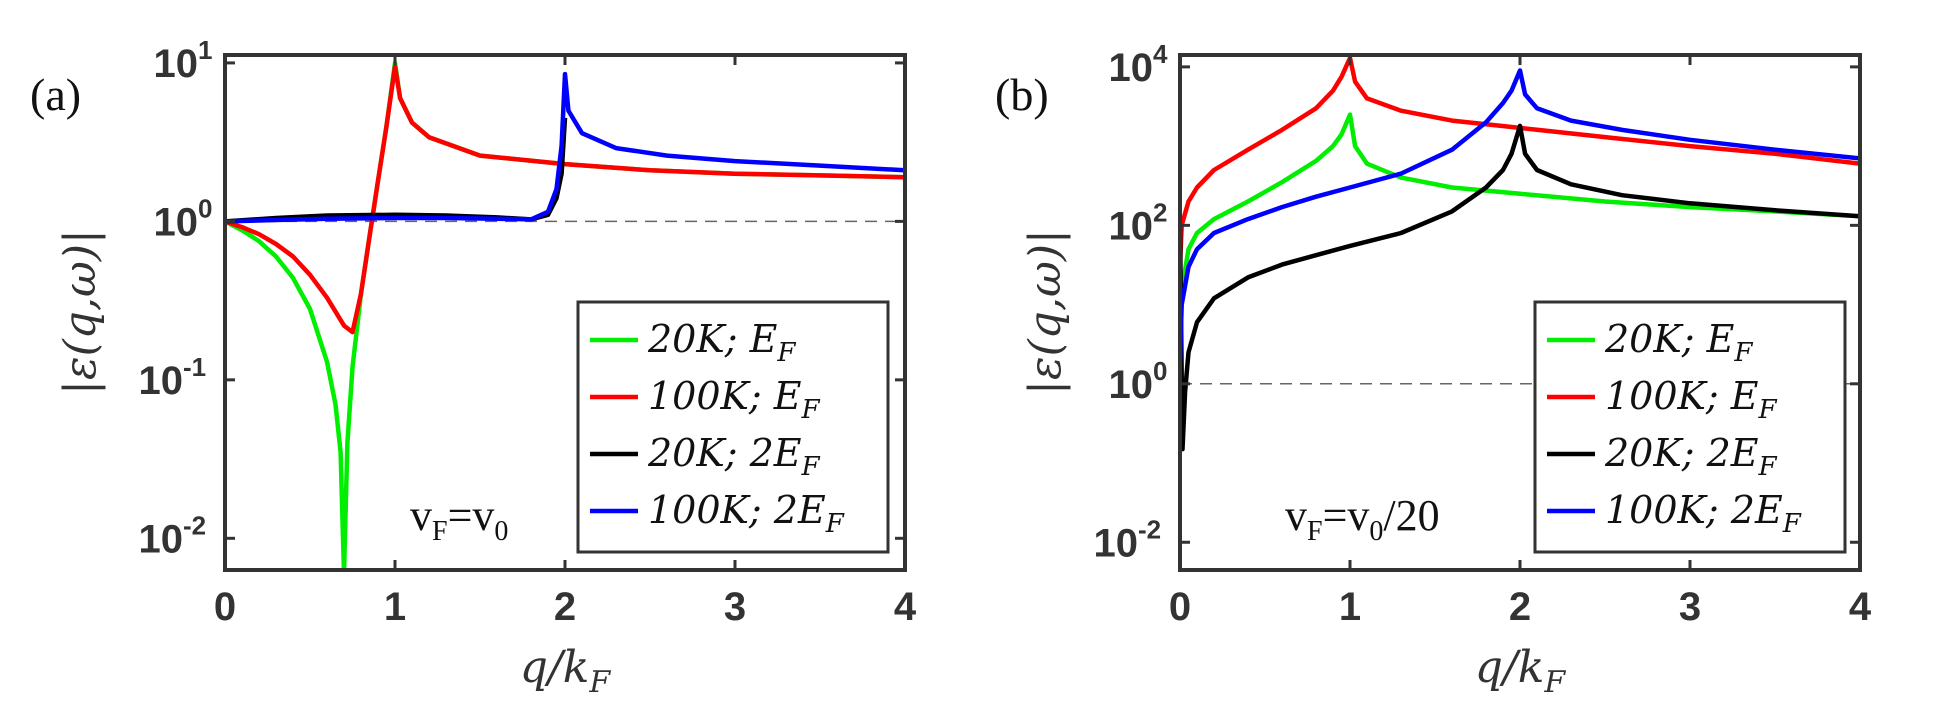 This screenshot has width=1939, height=712. I want to click on panel-label: (a), so click(55, 94).